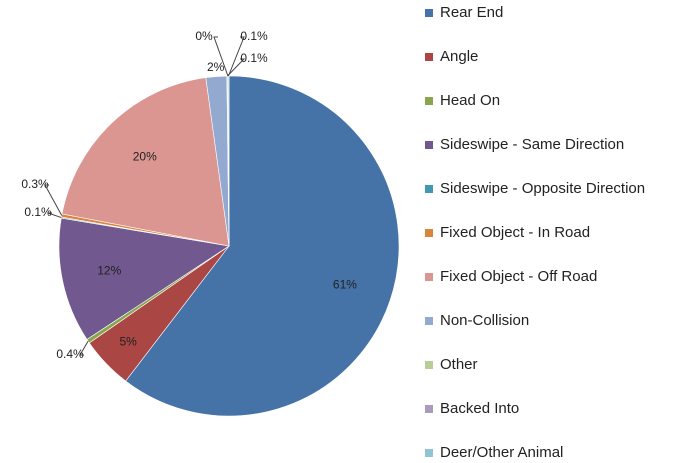 The height and width of the screenshot is (463, 693). What do you see at coordinates (532, 144) in the screenshot?
I see `legend-label: Sideswipe - Same Direction` at bounding box center [532, 144].